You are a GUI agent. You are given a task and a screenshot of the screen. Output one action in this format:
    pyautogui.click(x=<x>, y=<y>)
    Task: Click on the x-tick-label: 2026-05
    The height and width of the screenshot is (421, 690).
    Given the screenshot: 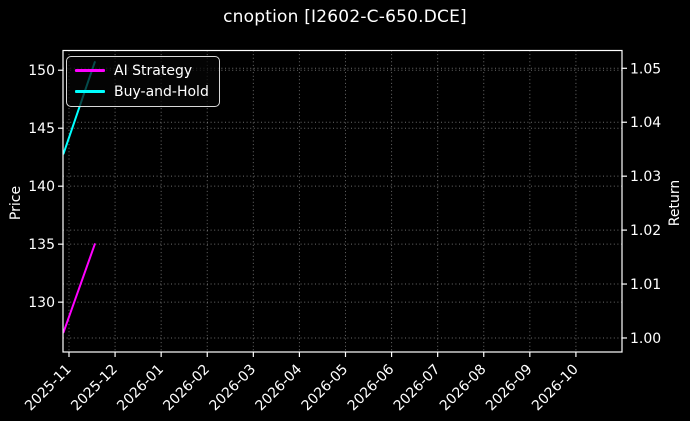 What is the action you would take?
    pyautogui.click(x=325, y=388)
    